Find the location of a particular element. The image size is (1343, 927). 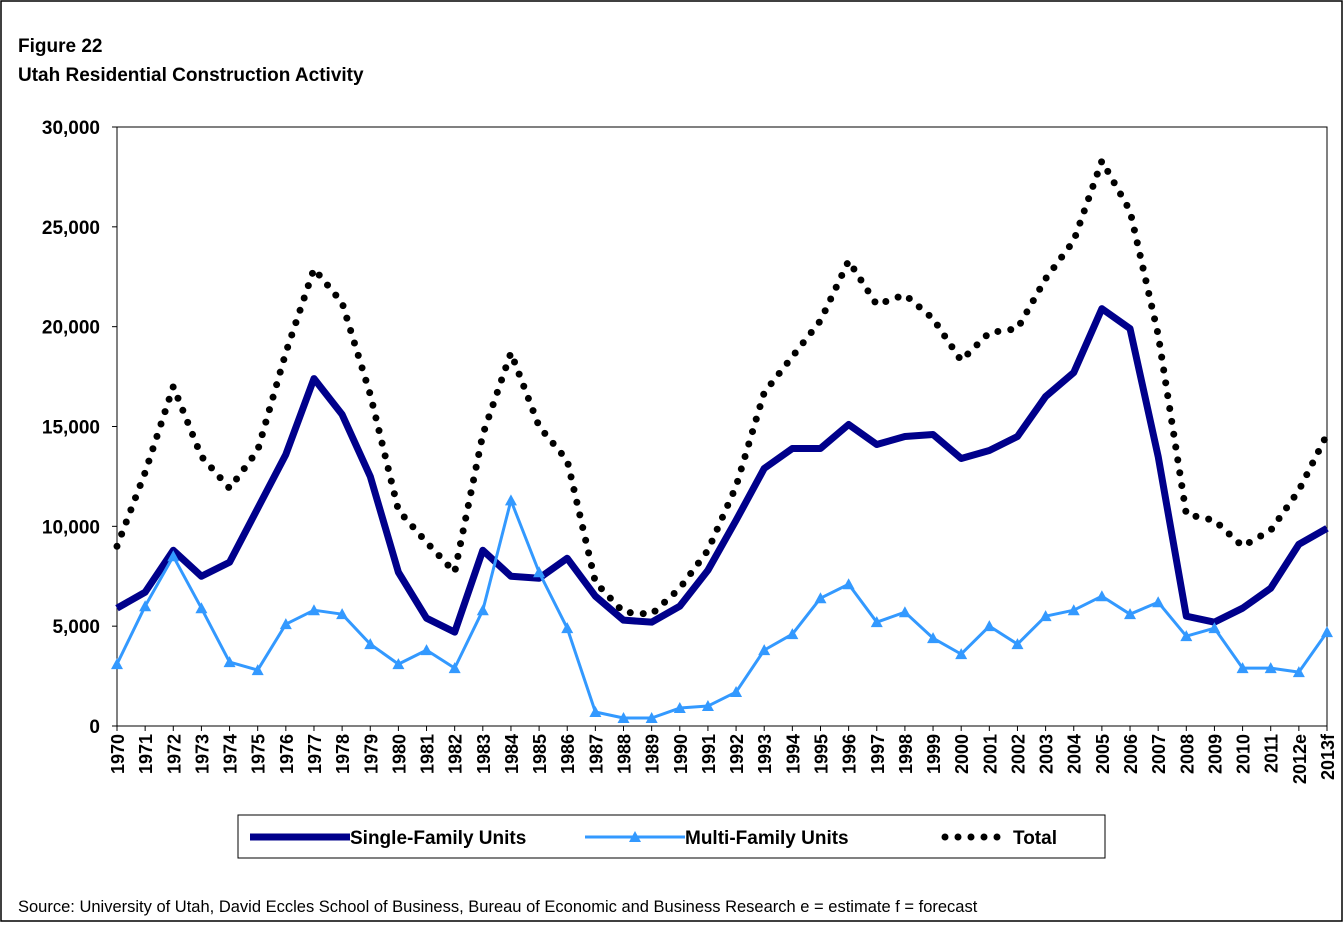

x-tick-label: 2000 is located at coordinates (962, 754).